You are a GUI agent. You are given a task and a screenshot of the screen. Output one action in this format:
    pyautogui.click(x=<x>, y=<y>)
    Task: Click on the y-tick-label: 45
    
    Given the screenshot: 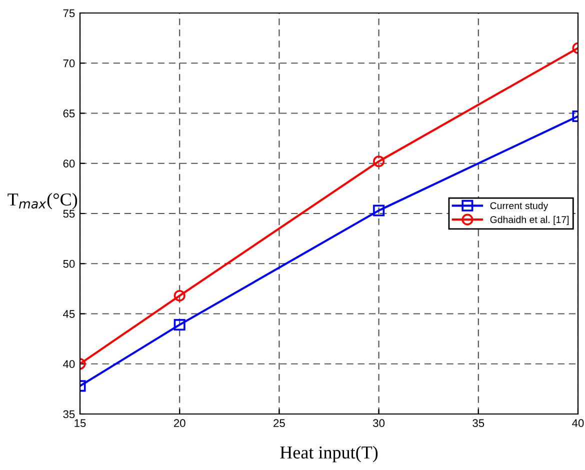 What is the action you would take?
    pyautogui.click(x=69, y=314)
    